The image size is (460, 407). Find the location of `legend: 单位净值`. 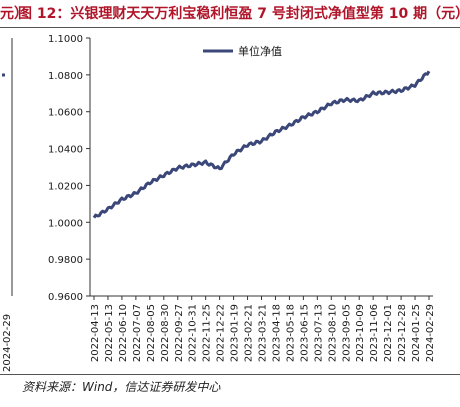

legend: 单位净值 is located at coordinates (242, 51).